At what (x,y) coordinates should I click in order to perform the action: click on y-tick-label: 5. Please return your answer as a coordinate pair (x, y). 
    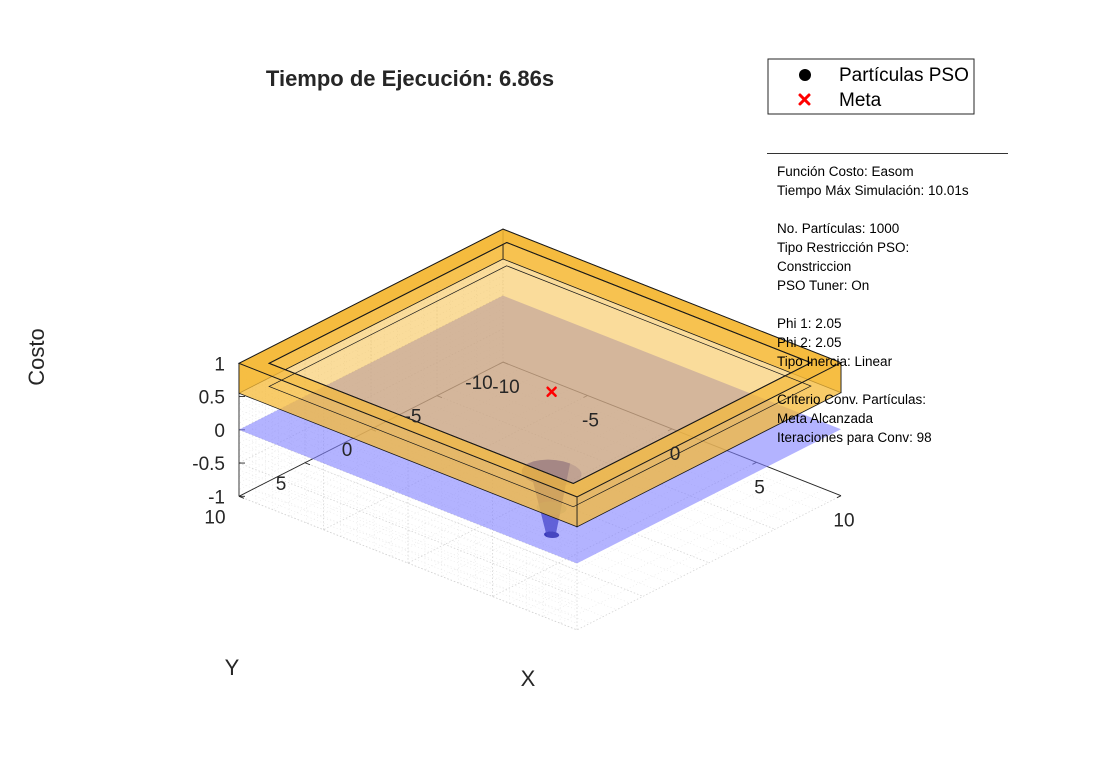
    Looking at the image, I should click on (281, 484).